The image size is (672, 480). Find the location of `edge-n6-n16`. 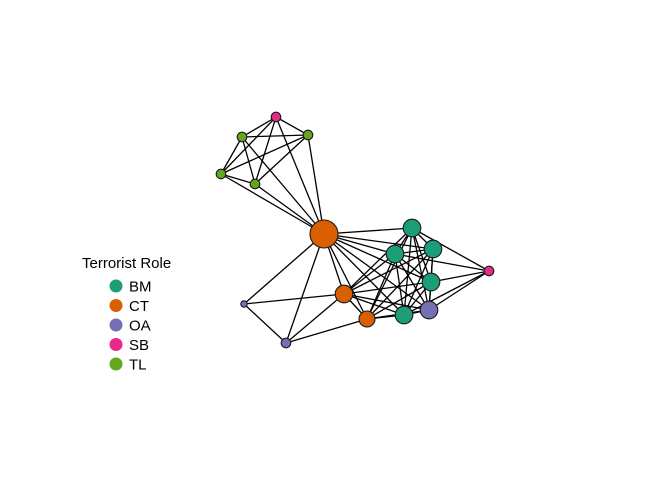

edge-n6-n16 is located at coordinates (284, 269).